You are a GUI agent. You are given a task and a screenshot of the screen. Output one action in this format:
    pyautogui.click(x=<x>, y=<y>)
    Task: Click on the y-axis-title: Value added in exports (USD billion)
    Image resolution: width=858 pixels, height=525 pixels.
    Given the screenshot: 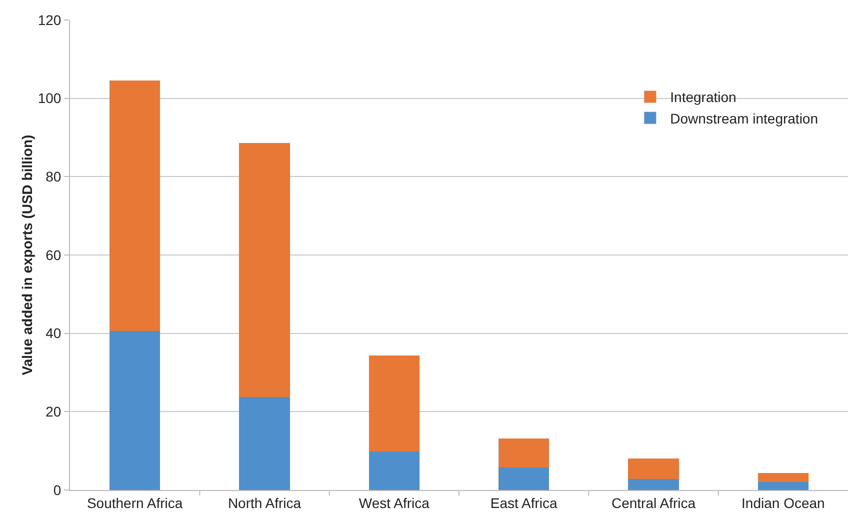 What is the action you would take?
    pyautogui.click(x=27, y=255)
    